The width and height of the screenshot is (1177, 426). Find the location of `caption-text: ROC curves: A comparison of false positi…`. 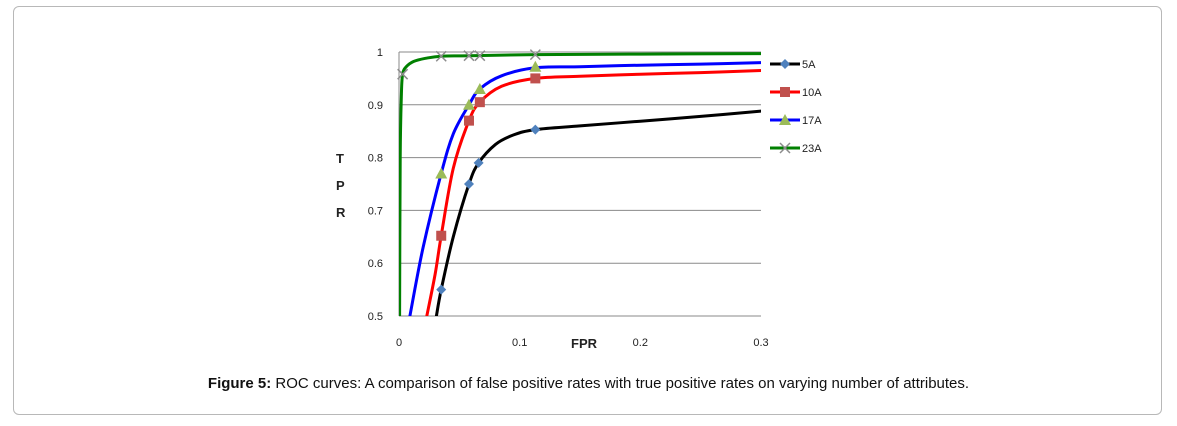

caption-text: ROC curves: A comparison of false positi… is located at coordinates (620, 383).